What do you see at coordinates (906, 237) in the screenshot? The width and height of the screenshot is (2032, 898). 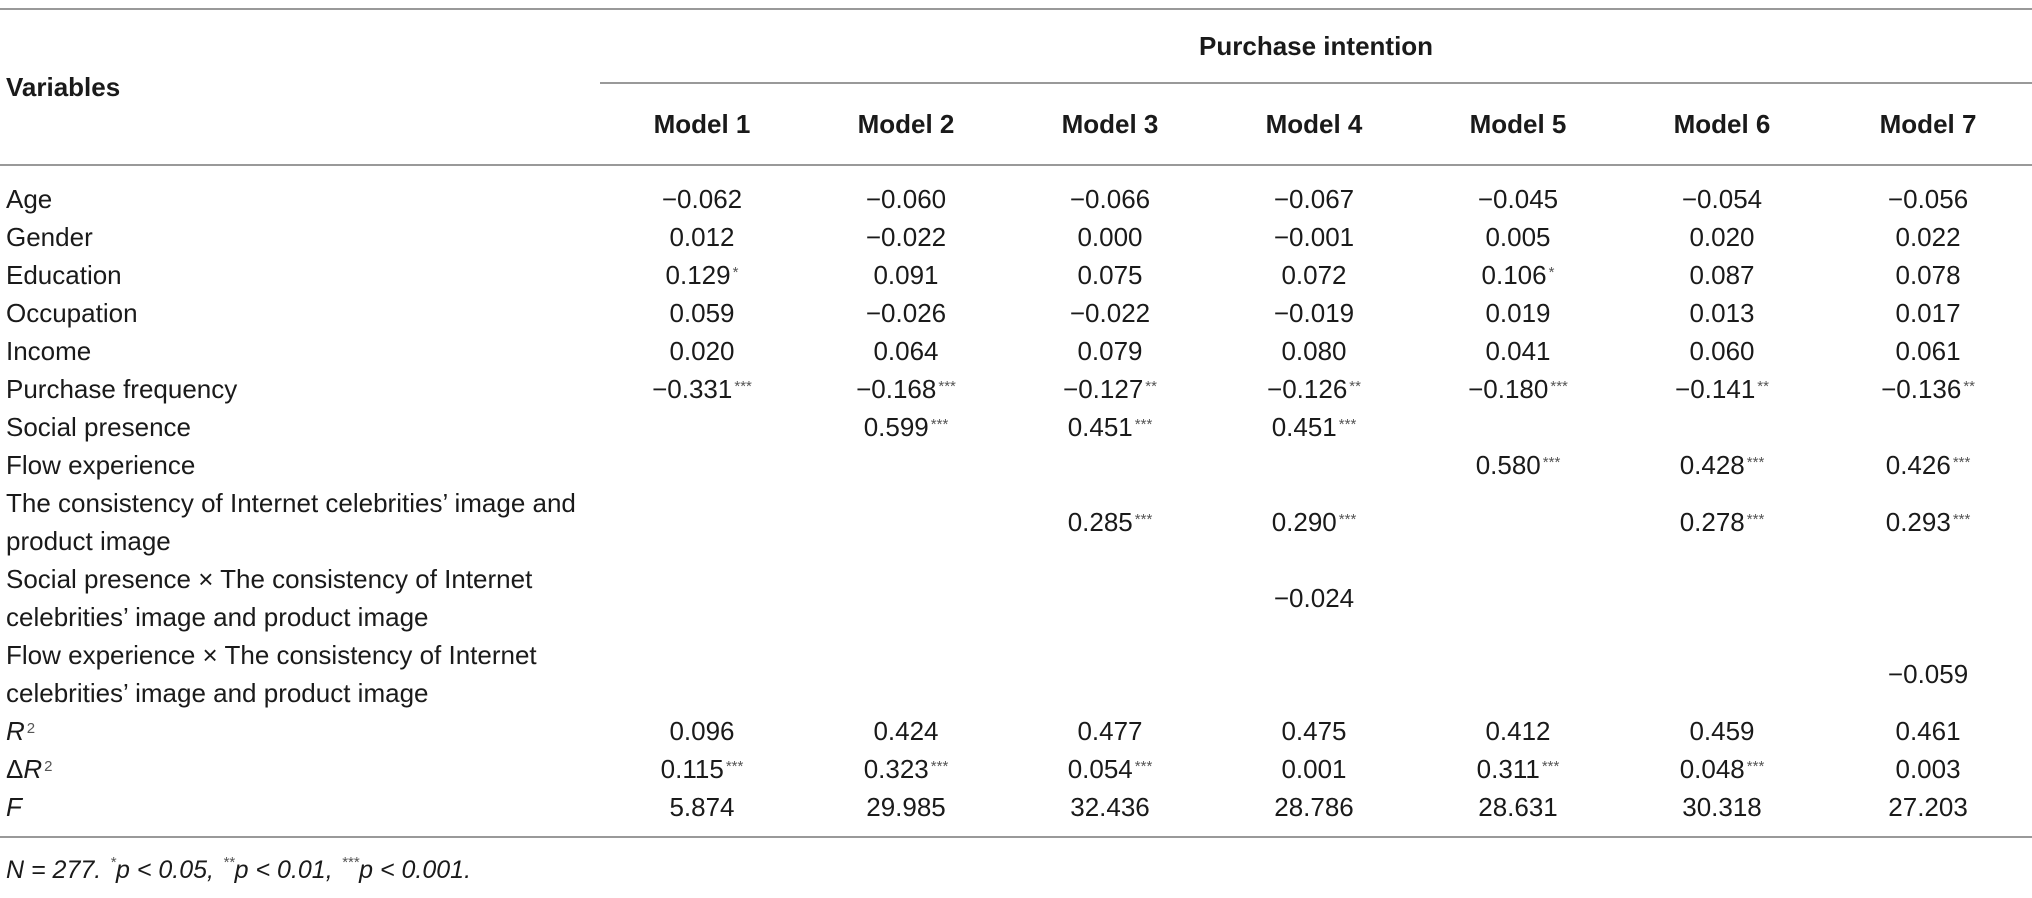 I see `coefficient-value: −0.022` at bounding box center [906, 237].